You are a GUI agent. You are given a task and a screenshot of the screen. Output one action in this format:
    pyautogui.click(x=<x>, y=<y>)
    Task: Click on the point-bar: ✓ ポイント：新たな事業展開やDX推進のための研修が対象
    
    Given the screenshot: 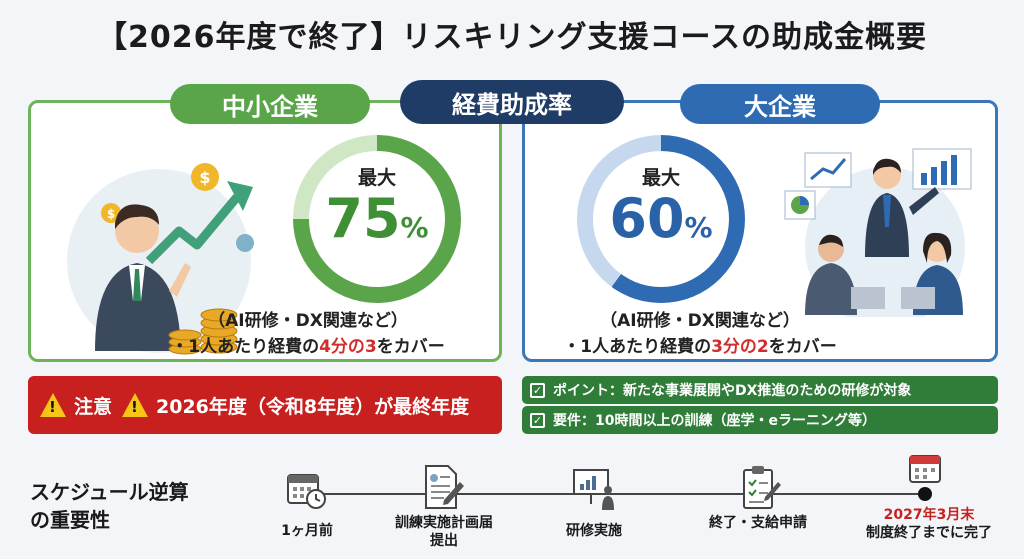 What is the action you would take?
    pyautogui.click(x=760, y=390)
    